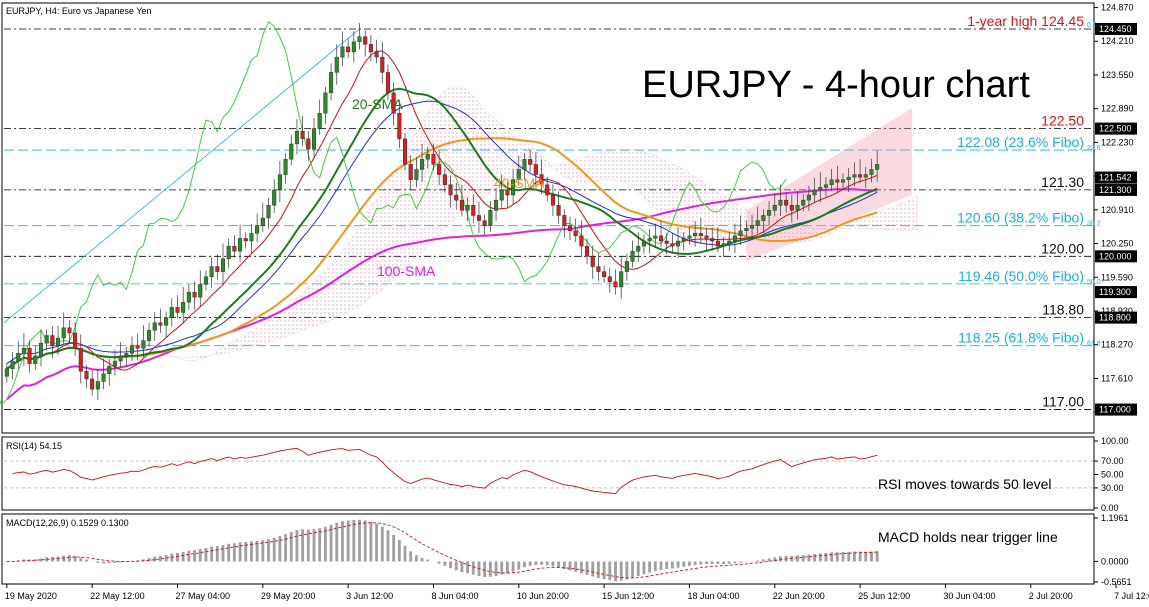 The width and height of the screenshot is (1149, 607). Describe the element at coordinates (829, 185) in the screenshot. I see `rising-channel` at that location.